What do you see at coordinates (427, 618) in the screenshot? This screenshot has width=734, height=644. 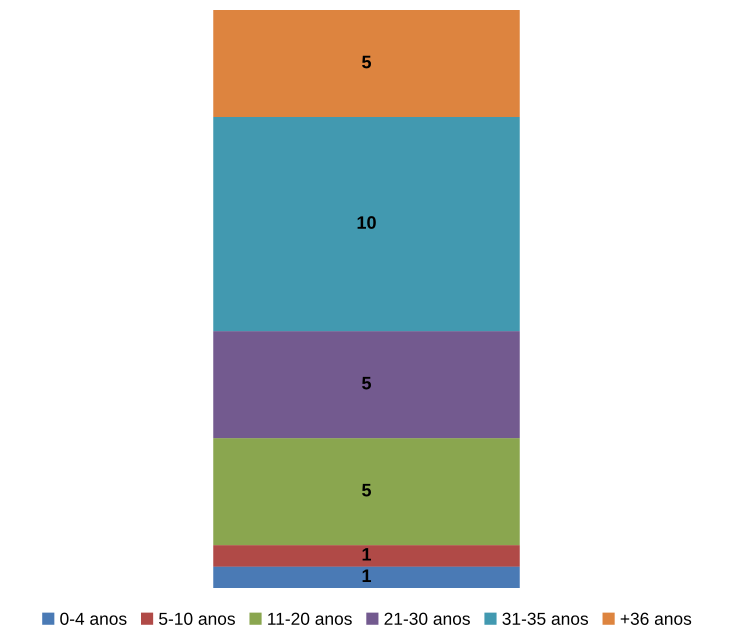 I see `legend-label: 21-30 anos` at bounding box center [427, 618].